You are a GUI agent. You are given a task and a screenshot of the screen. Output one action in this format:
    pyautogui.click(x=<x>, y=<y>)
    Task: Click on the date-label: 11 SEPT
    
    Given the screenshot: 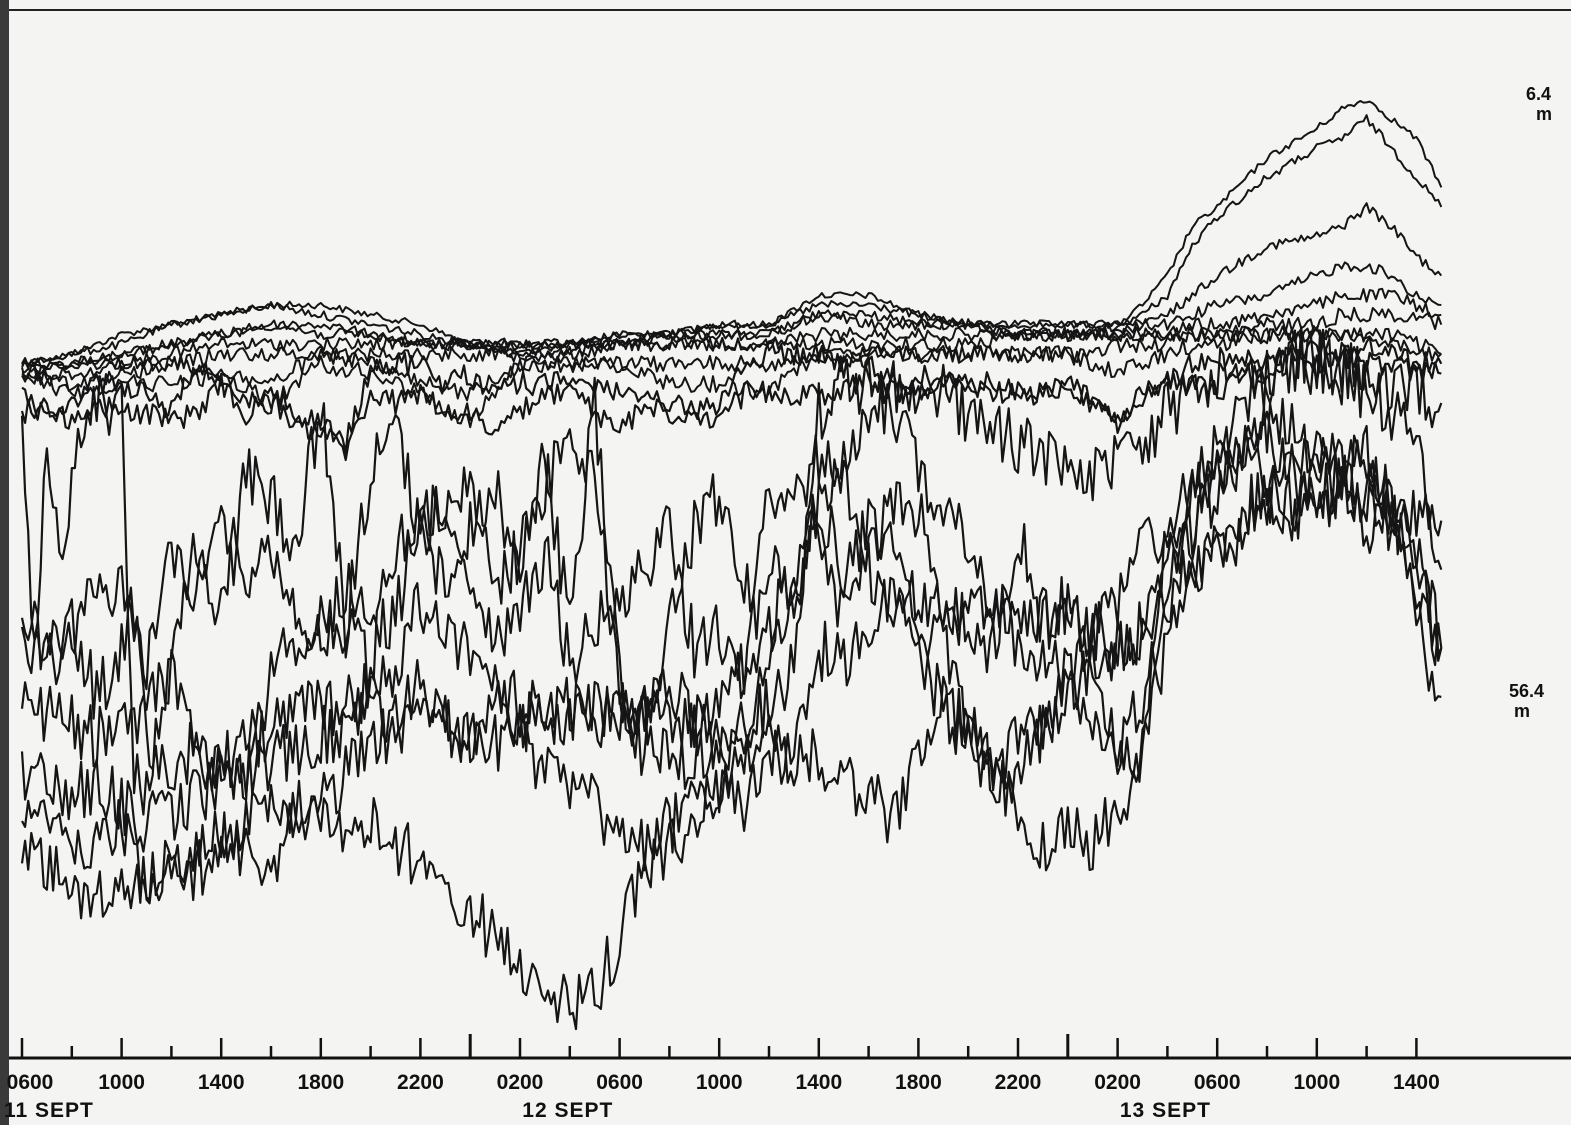 What is the action you would take?
    pyautogui.click(x=49, y=1110)
    